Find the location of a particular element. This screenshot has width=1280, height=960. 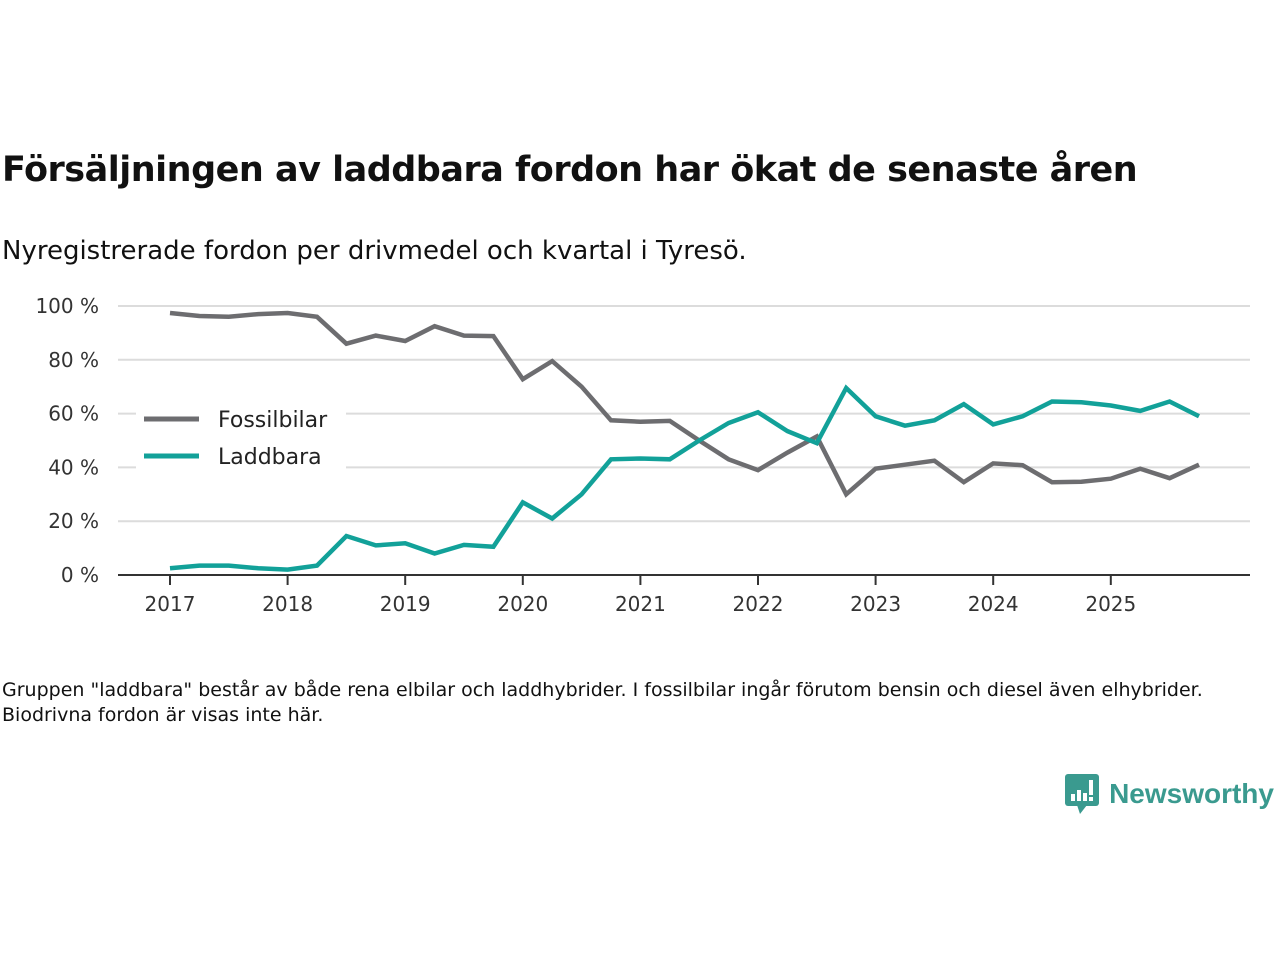

y-tick-label: 40 % is located at coordinates (73, 467).